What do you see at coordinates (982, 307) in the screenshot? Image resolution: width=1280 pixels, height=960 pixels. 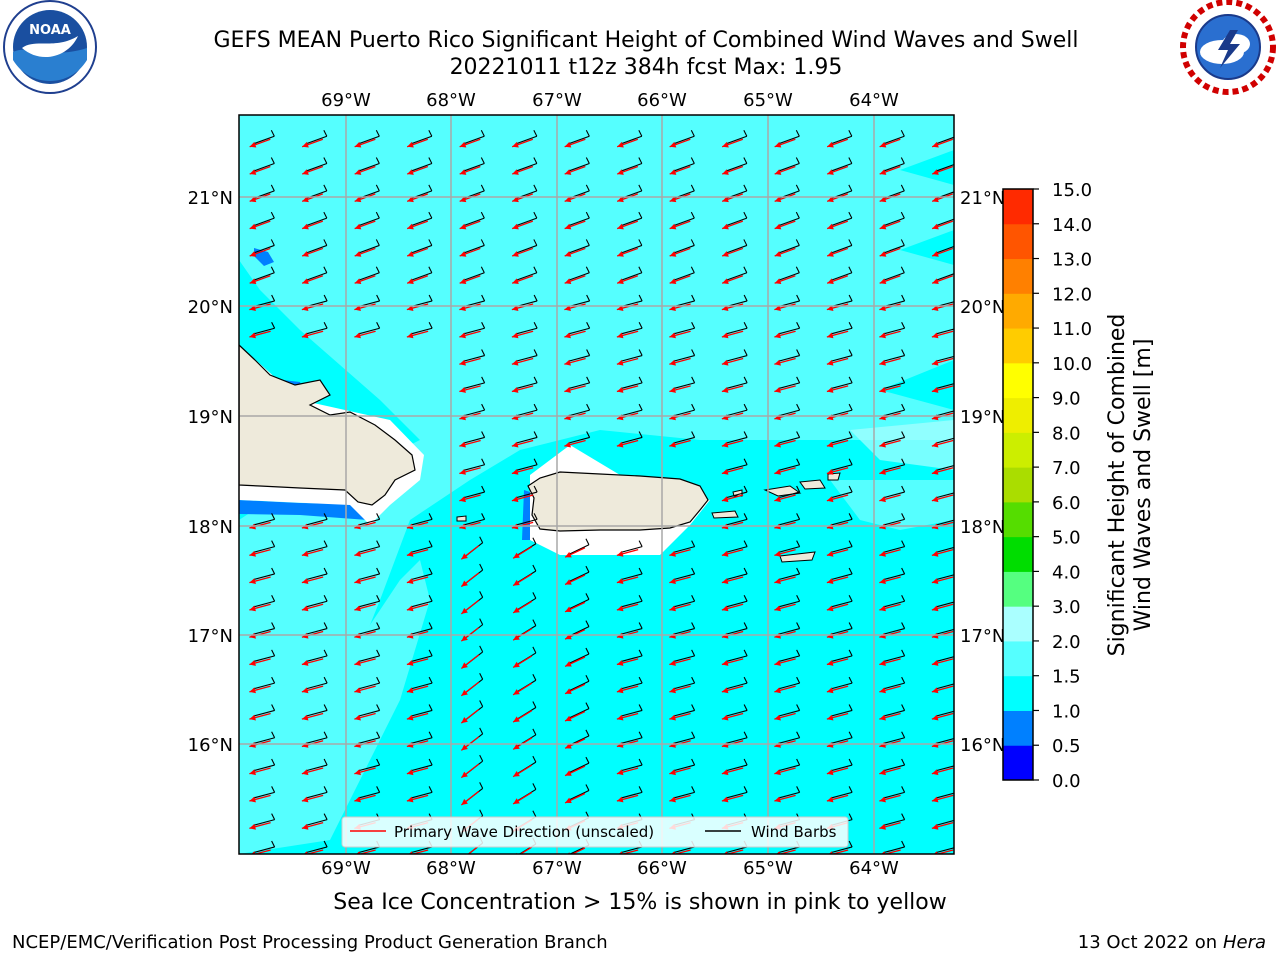 I see `lat-tick-right: 20°N` at bounding box center [982, 307].